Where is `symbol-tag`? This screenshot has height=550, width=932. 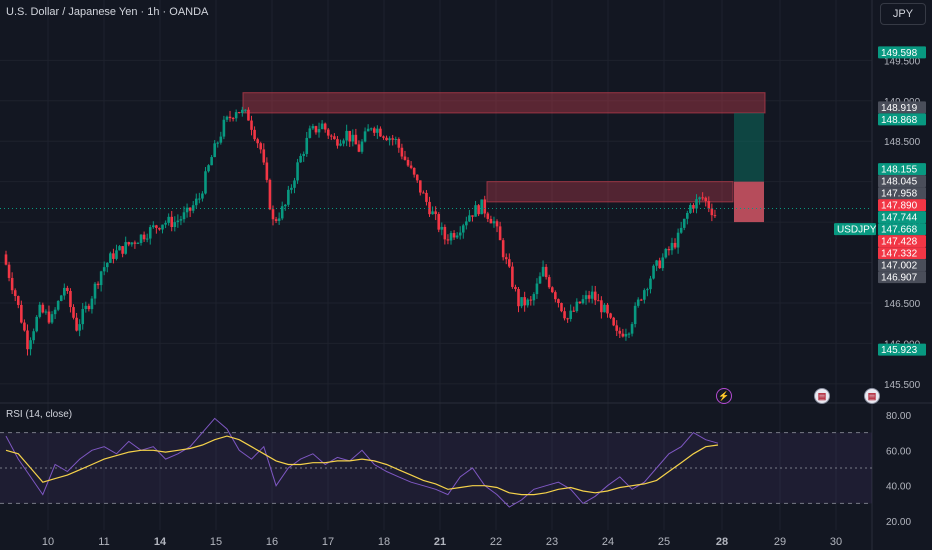
symbol-tag is located at coordinates (855, 229).